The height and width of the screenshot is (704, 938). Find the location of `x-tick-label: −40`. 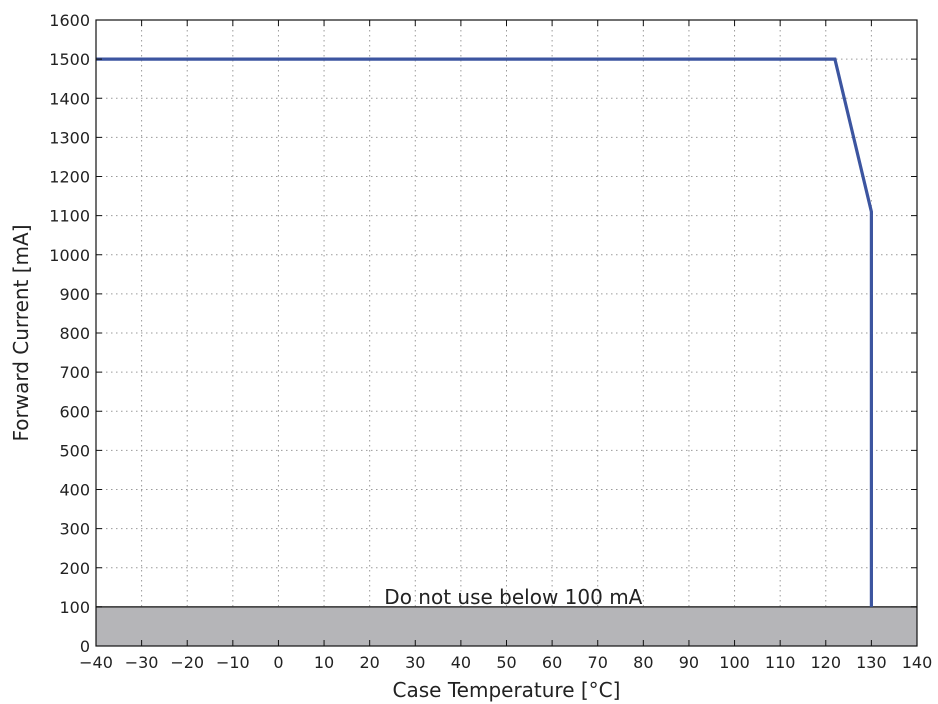

x-tick-label: −40 is located at coordinates (96, 662).